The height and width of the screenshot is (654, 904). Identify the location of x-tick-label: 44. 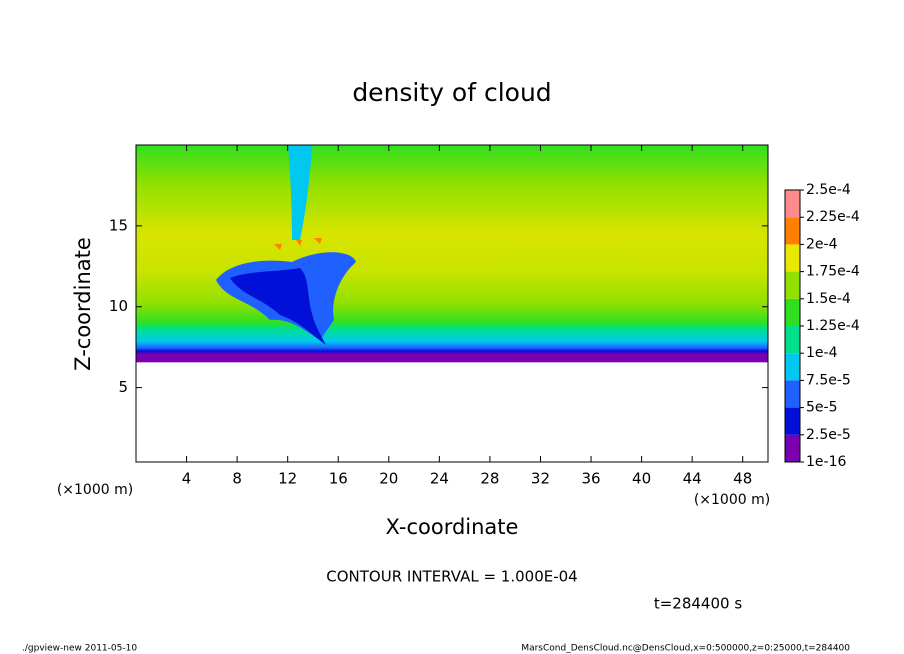
(692, 479).